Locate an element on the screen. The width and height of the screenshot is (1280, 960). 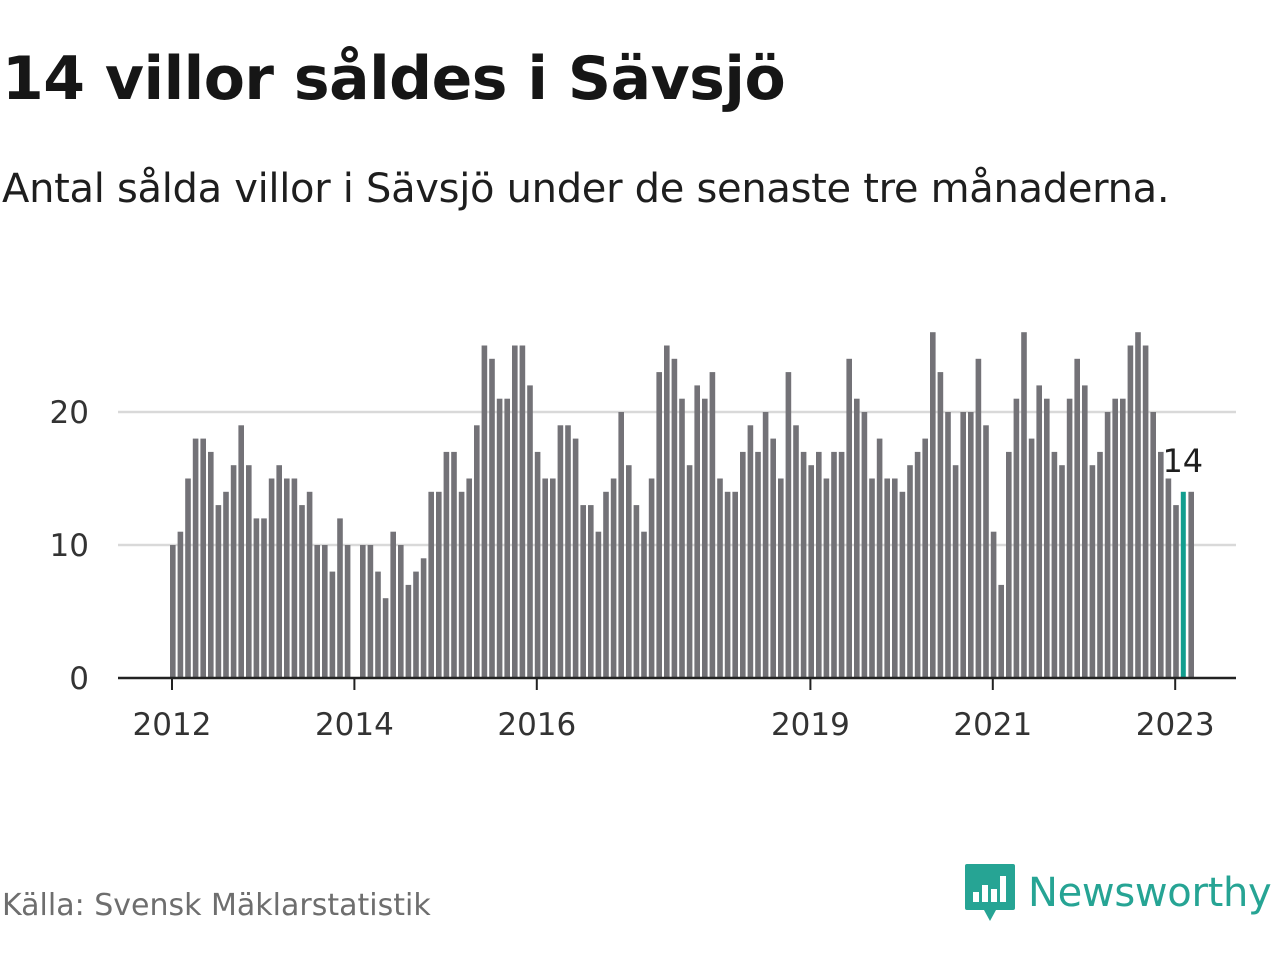
axes is located at coordinates (677, 683).